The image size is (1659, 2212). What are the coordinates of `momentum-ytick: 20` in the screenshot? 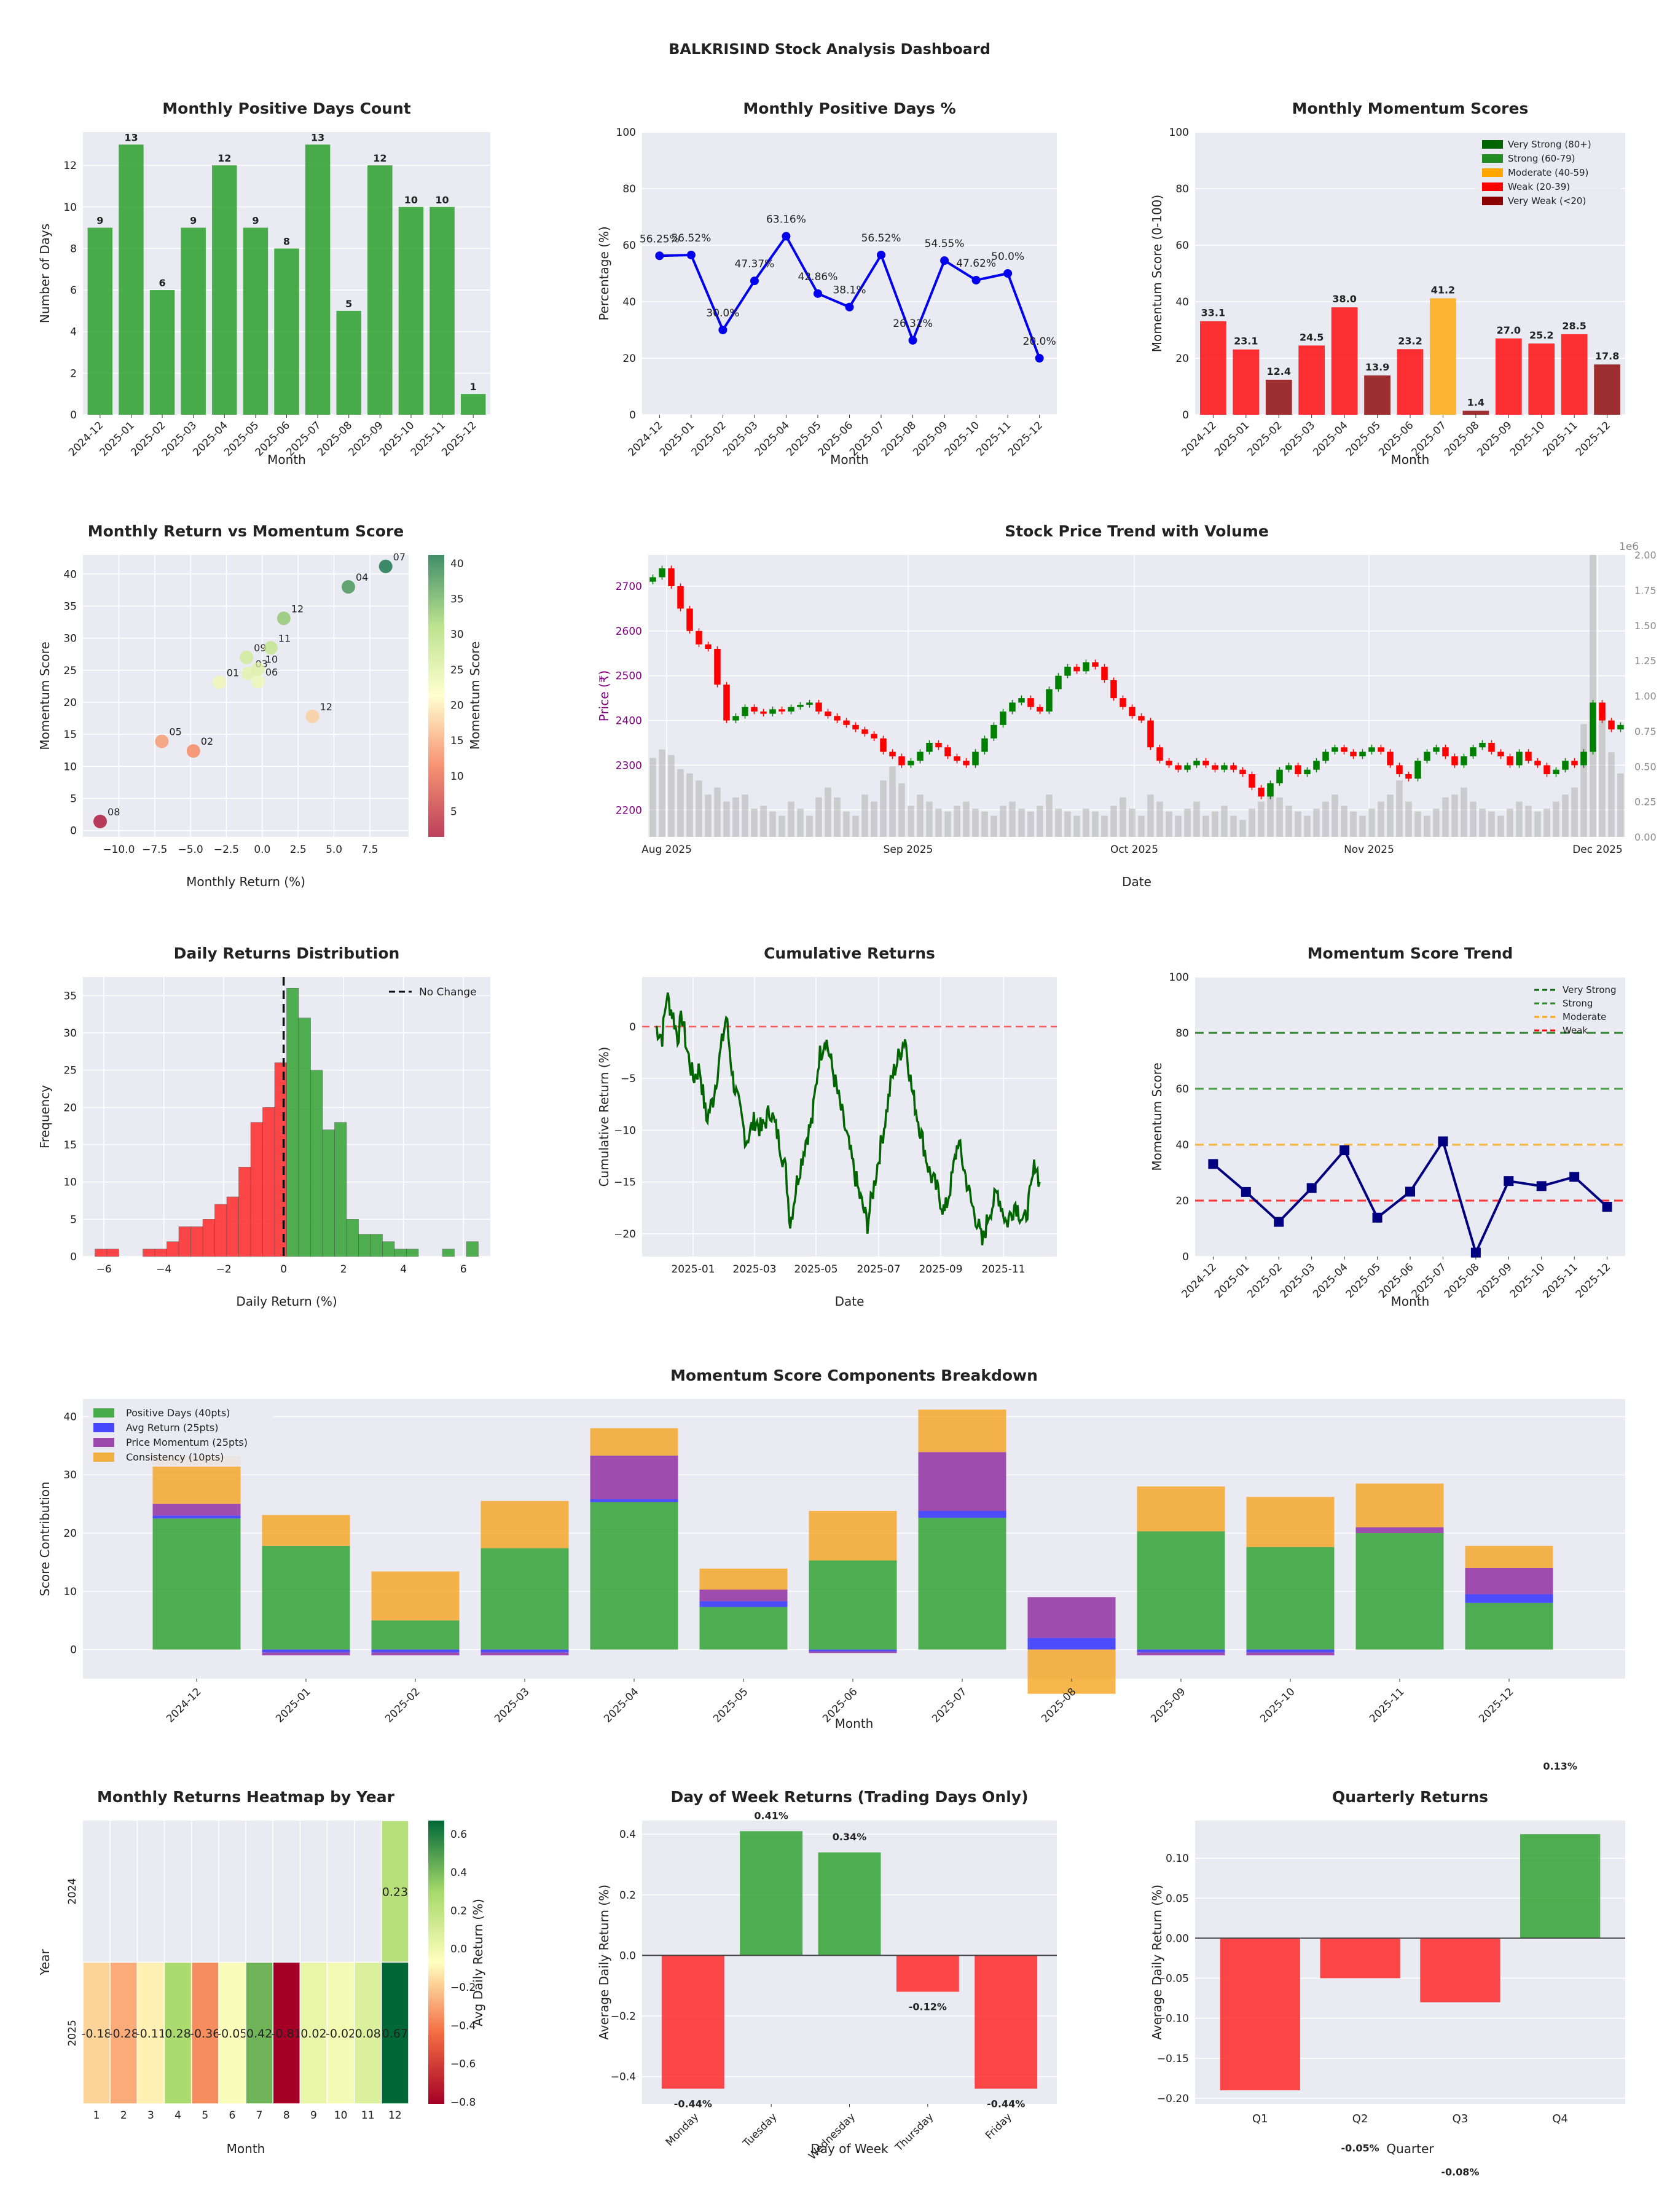 It's located at (1182, 359).